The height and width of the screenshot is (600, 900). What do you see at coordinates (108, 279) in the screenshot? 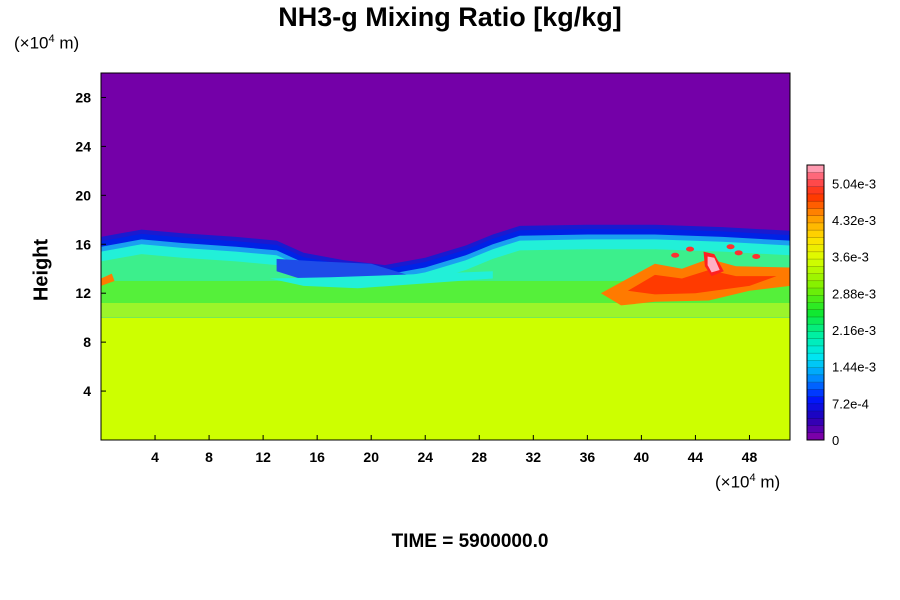
I see `left-edge-patch` at bounding box center [108, 279].